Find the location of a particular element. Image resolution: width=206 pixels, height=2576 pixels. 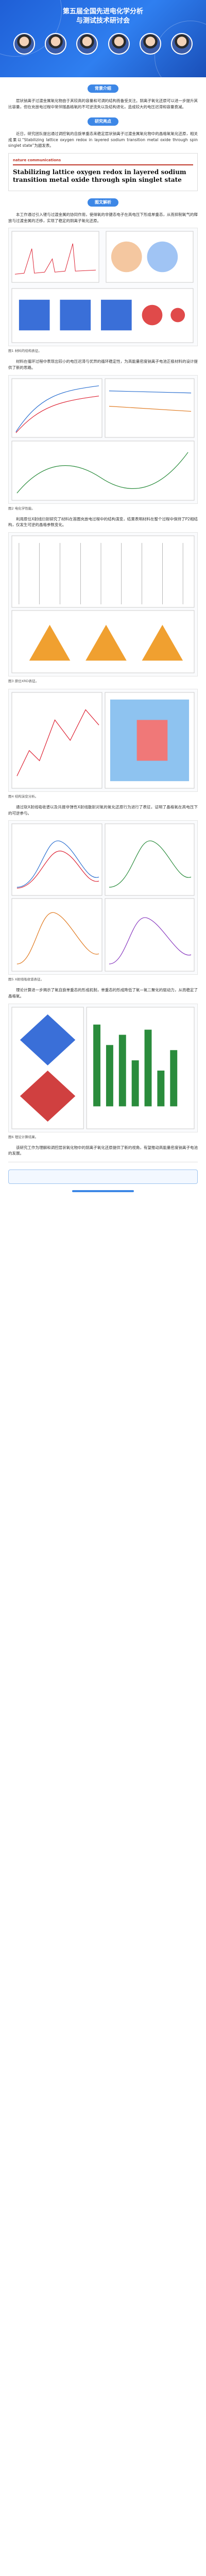

journal-name: nature communications is located at coordinates (103, 161).